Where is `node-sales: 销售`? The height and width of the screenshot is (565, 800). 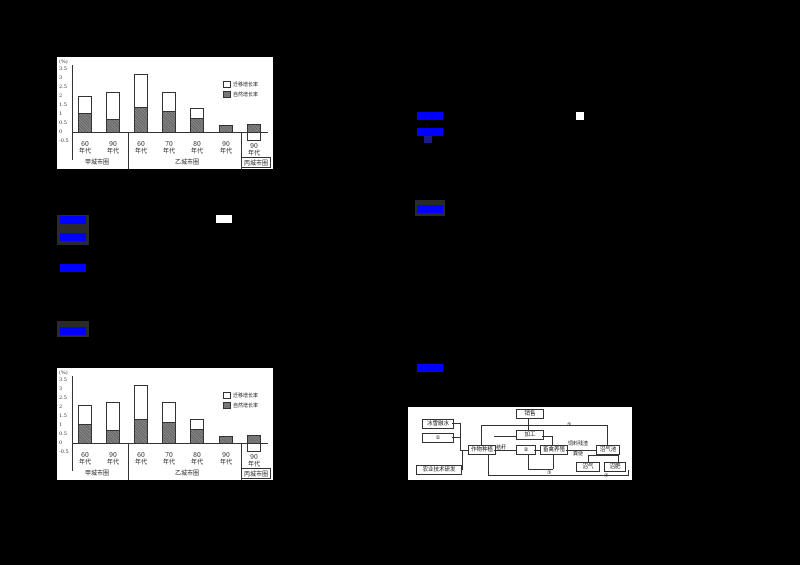 node-sales: 销售 is located at coordinates (530, 414).